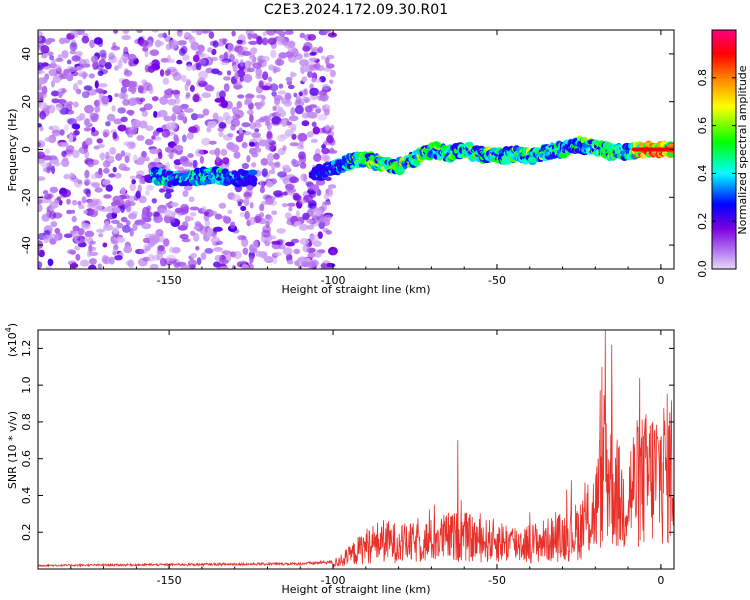 The height and width of the screenshot is (600, 750). I want to click on spectrogram-y-tick-label: 0, so click(26, 149).